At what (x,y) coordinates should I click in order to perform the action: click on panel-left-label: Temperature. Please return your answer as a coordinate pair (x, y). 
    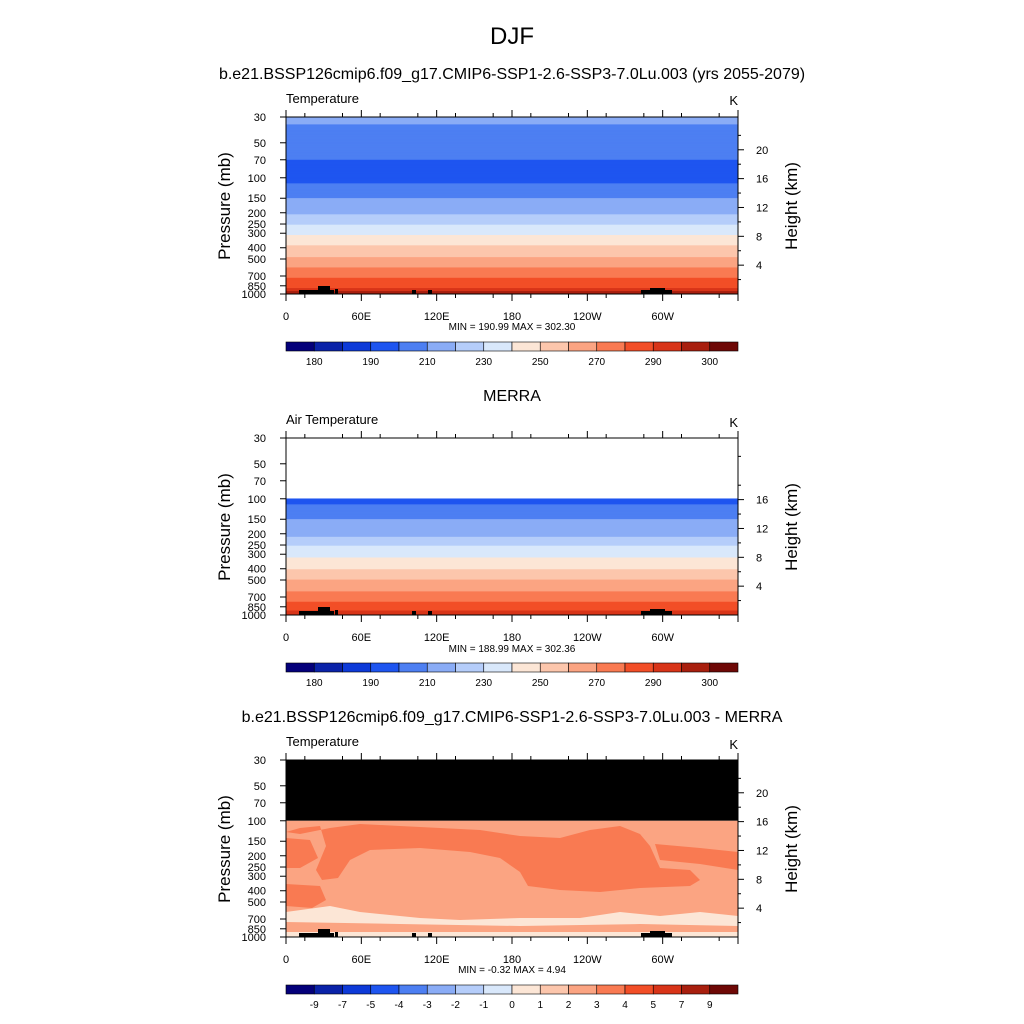
    Looking at the image, I should click on (322, 741).